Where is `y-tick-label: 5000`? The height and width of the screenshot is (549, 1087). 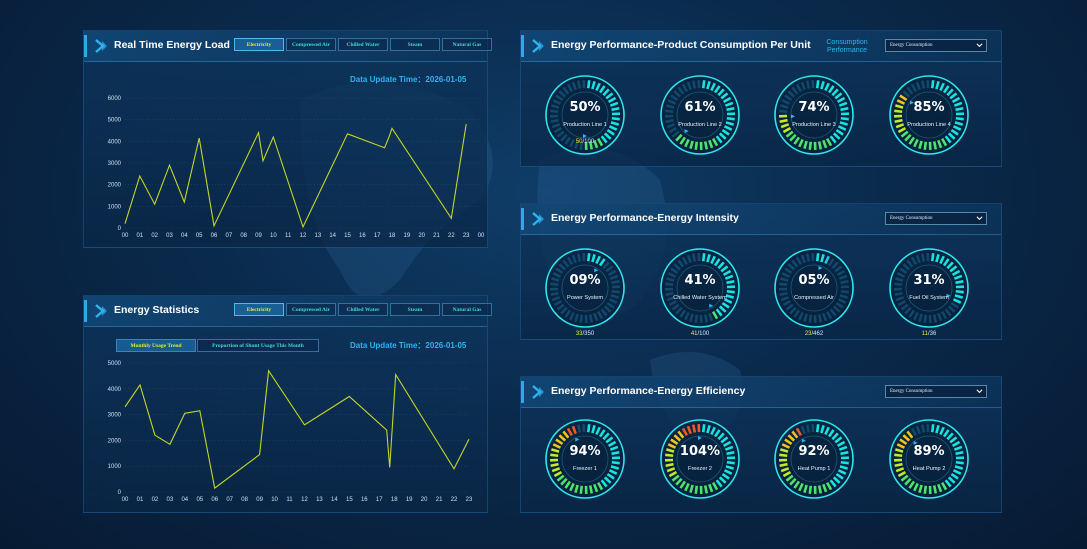 y-tick-label: 5000 is located at coordinates (115, 121).